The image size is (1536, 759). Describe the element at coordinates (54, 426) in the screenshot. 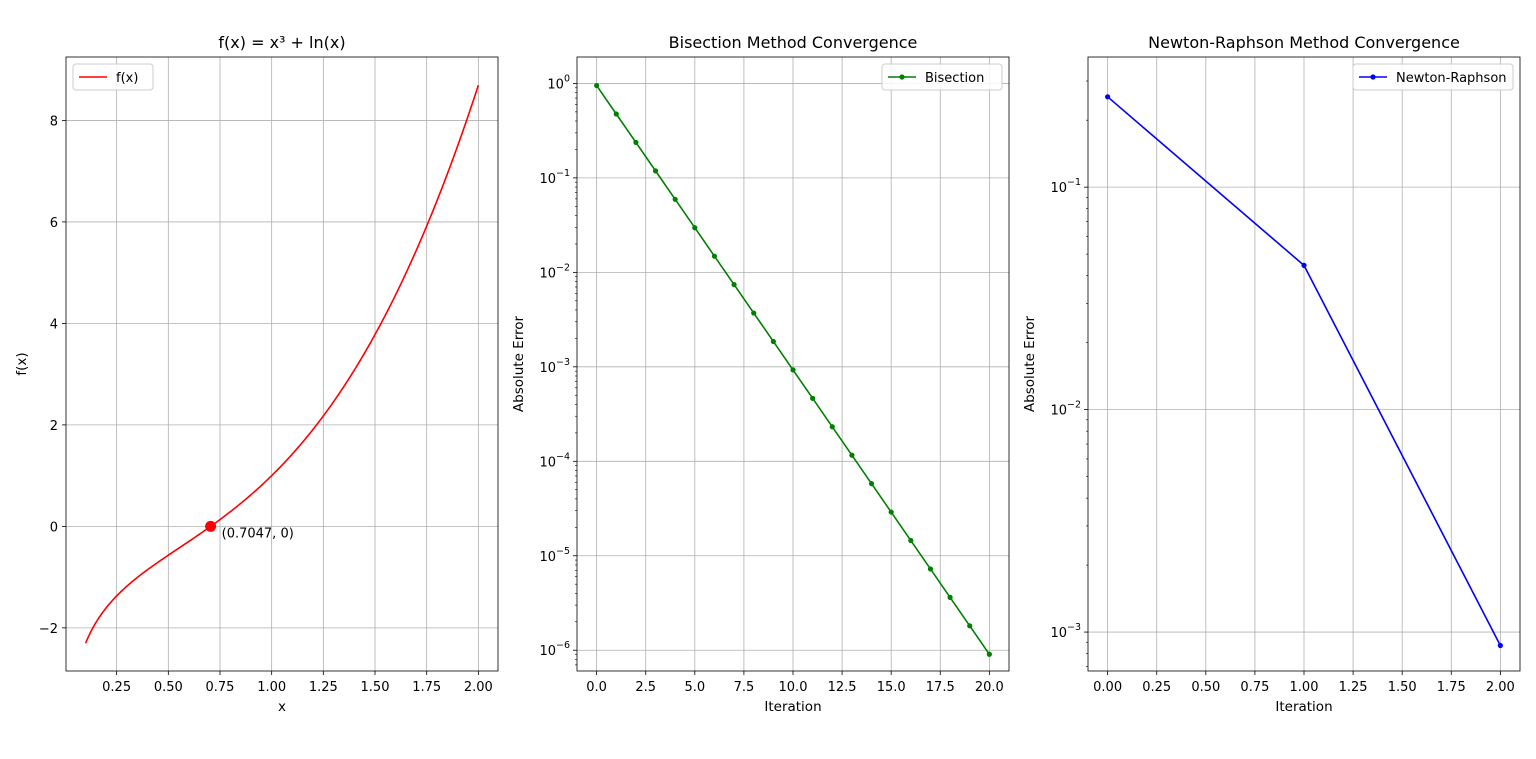

I see `y-tick-label: 2` at that location.